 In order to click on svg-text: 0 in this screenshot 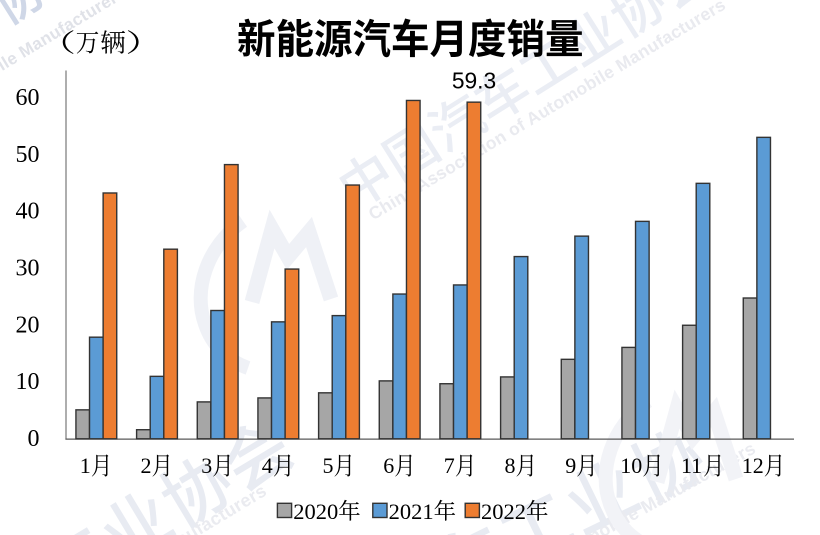, I will do `click(34, 439)`.